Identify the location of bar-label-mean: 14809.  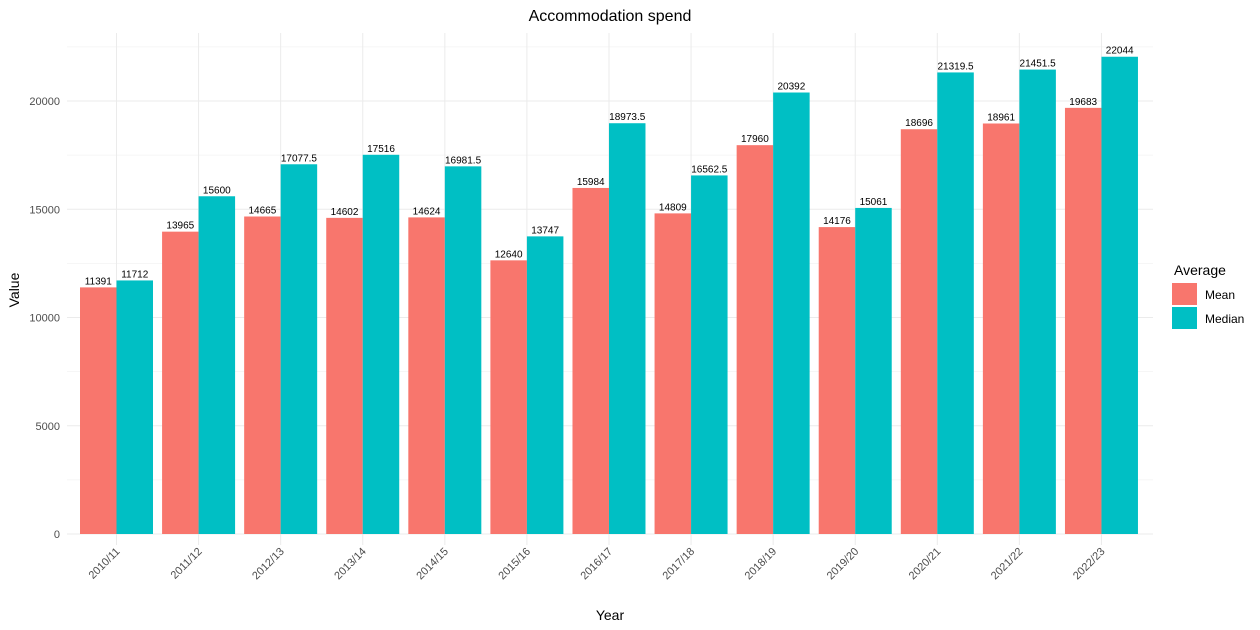
(673, 207).